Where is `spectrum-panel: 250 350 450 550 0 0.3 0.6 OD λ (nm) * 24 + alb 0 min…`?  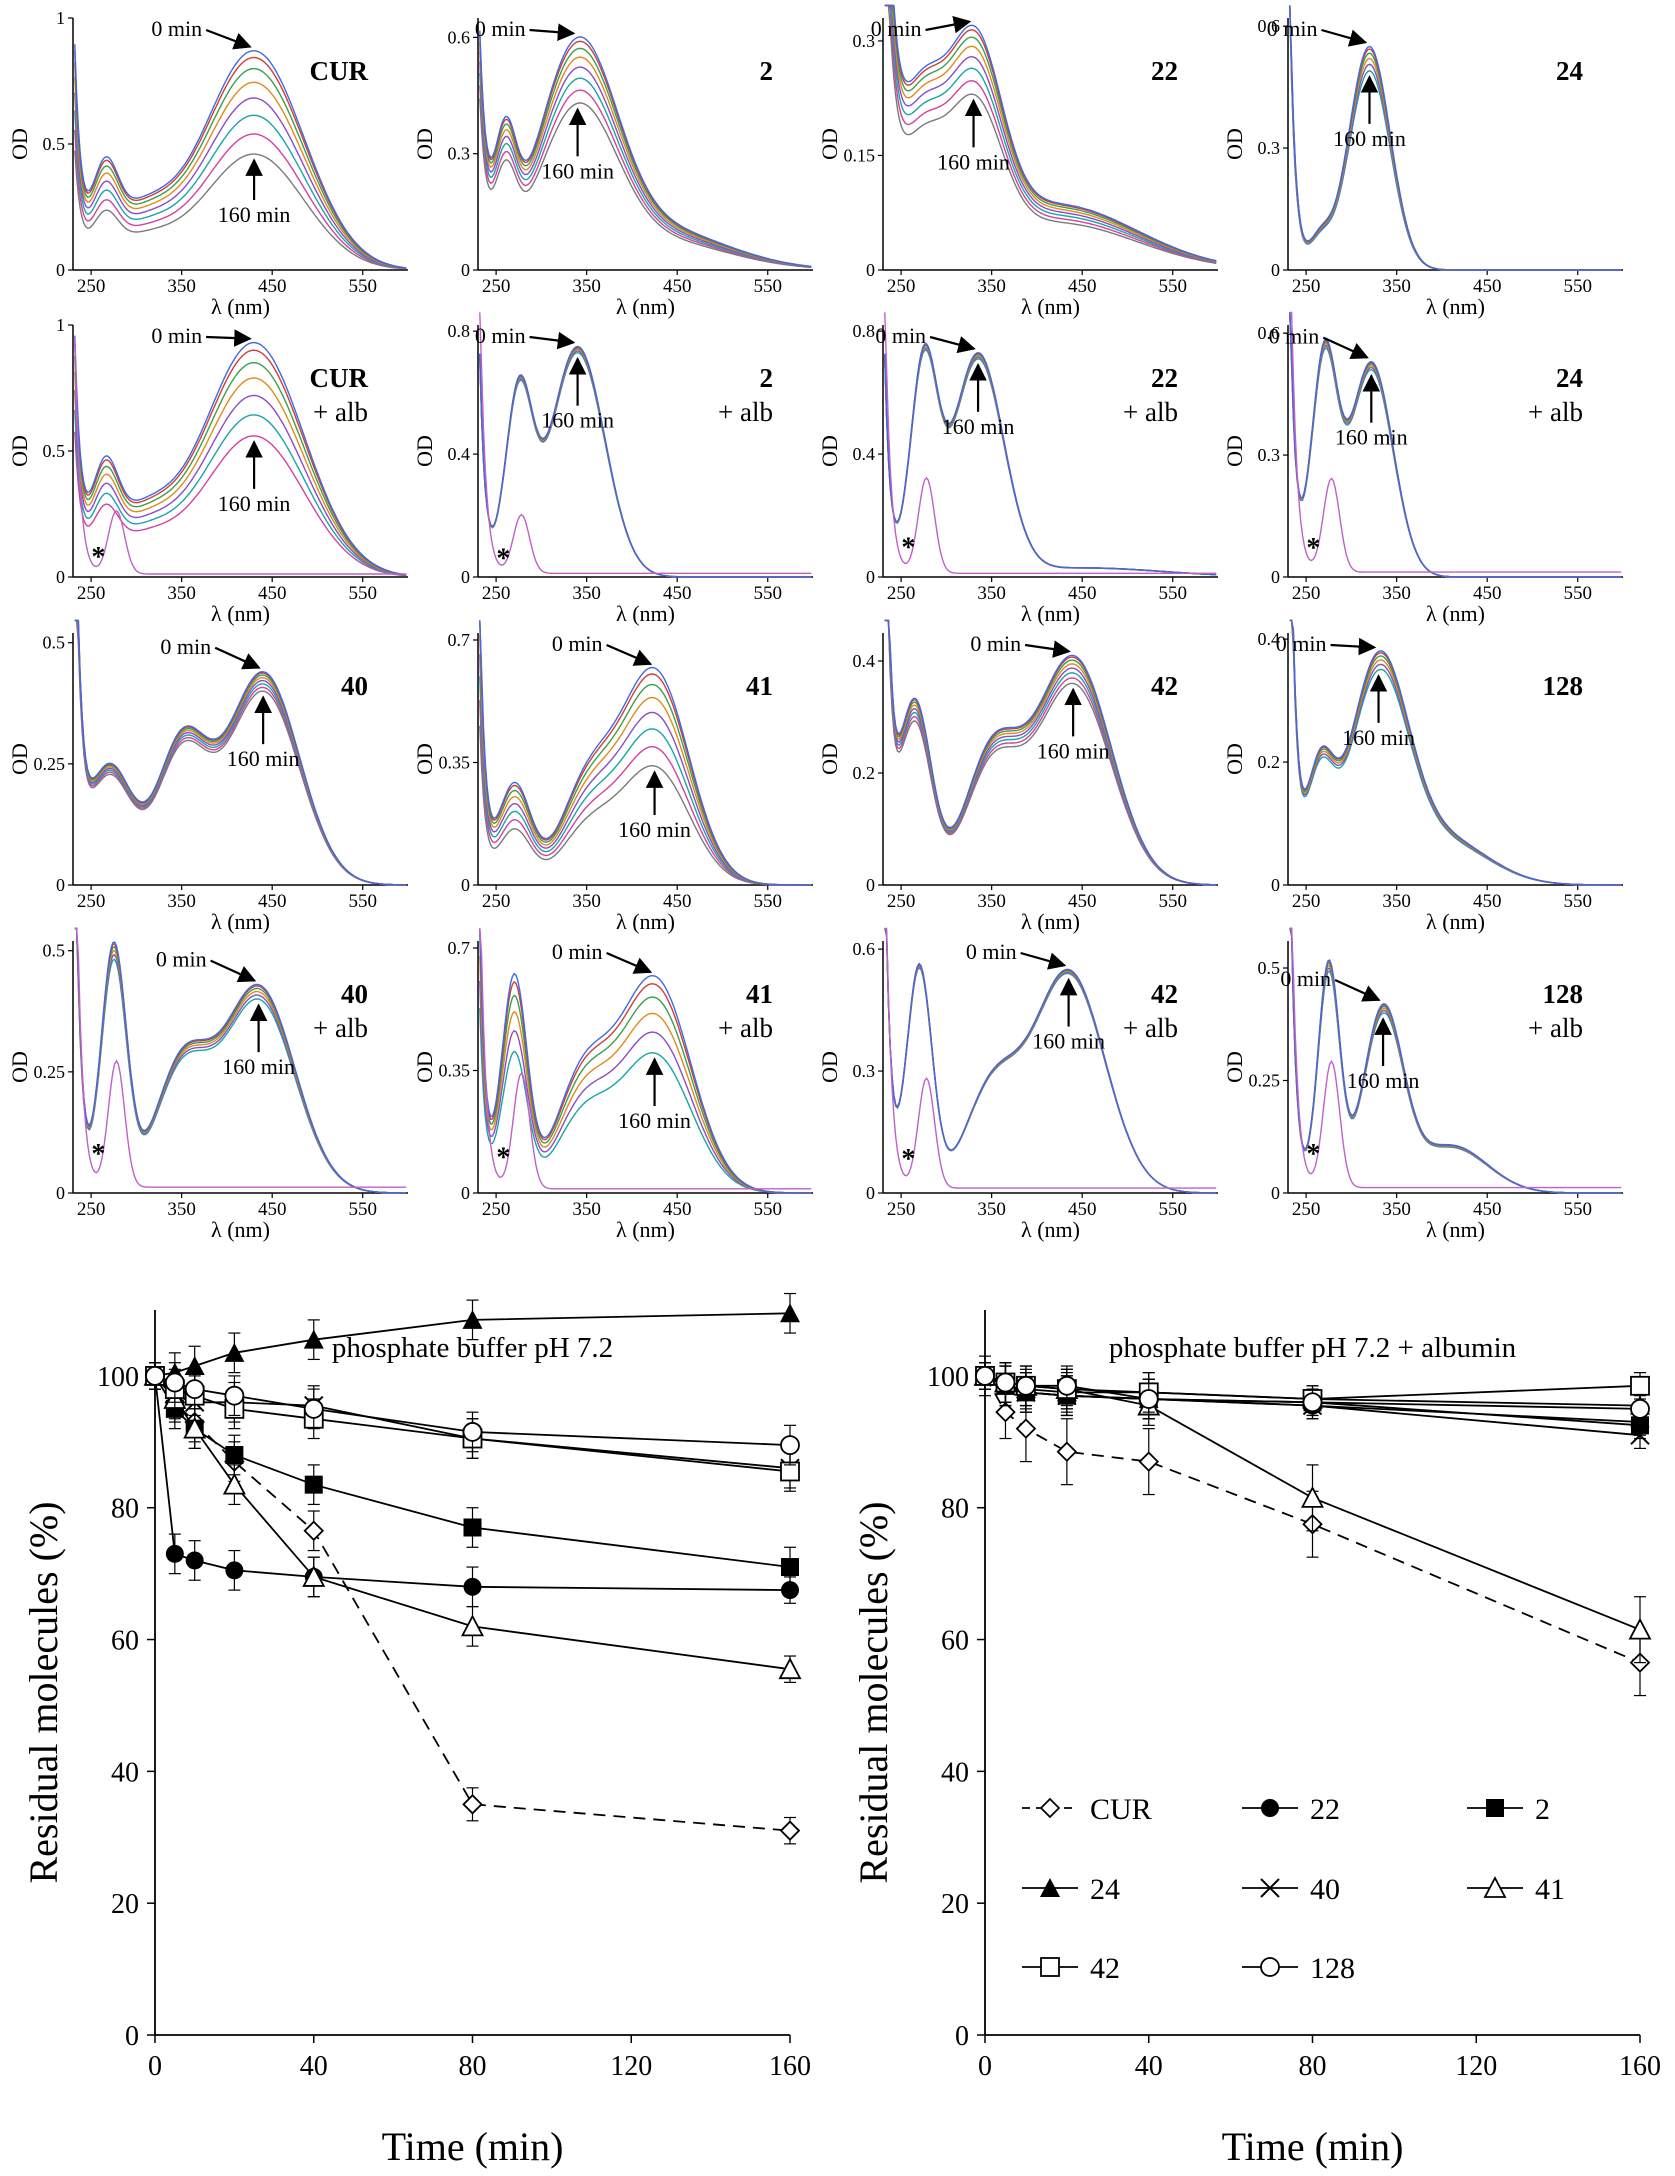
spectrum-panel: 250 350 450 550 0 0.3 0.6 OD λ (nm) * 24 + alb 0 min… is located at coordinates (1422, 468).